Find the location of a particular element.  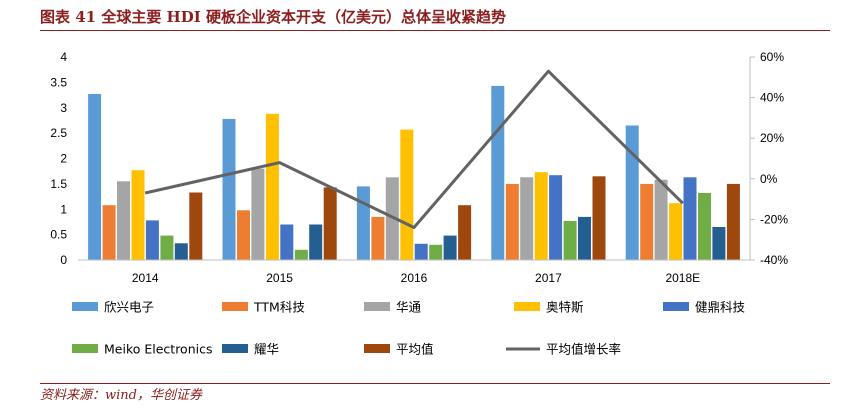

left-y-tick-label: 1 is located at coordinates (63, 209).